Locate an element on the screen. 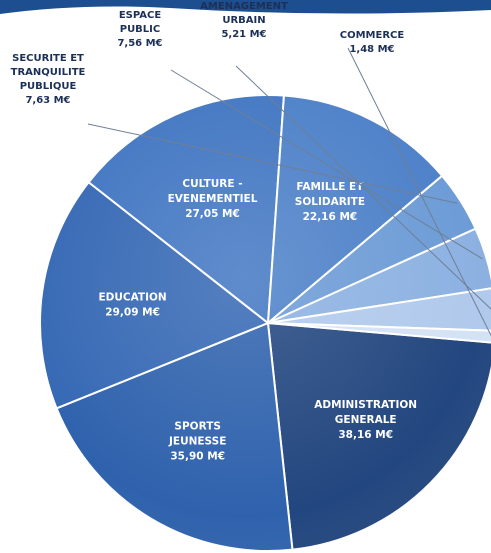 The image size is (491, 553). top-banner is located at coordinates (245, 7).